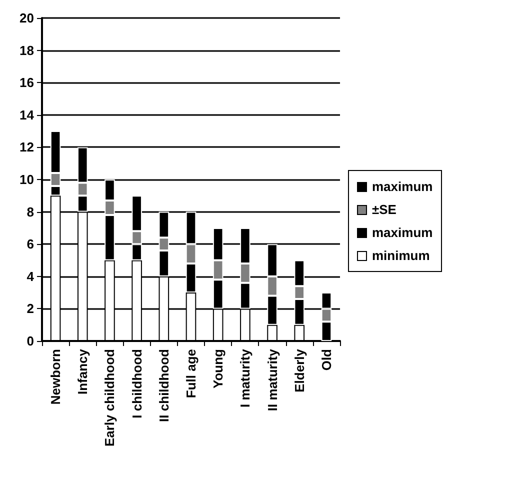 The height and width of the screenshot is (501, 523). Describe the element at coordinates (299, 370) in the screenshot. I see `x-tick-label: Elderly` at that location.